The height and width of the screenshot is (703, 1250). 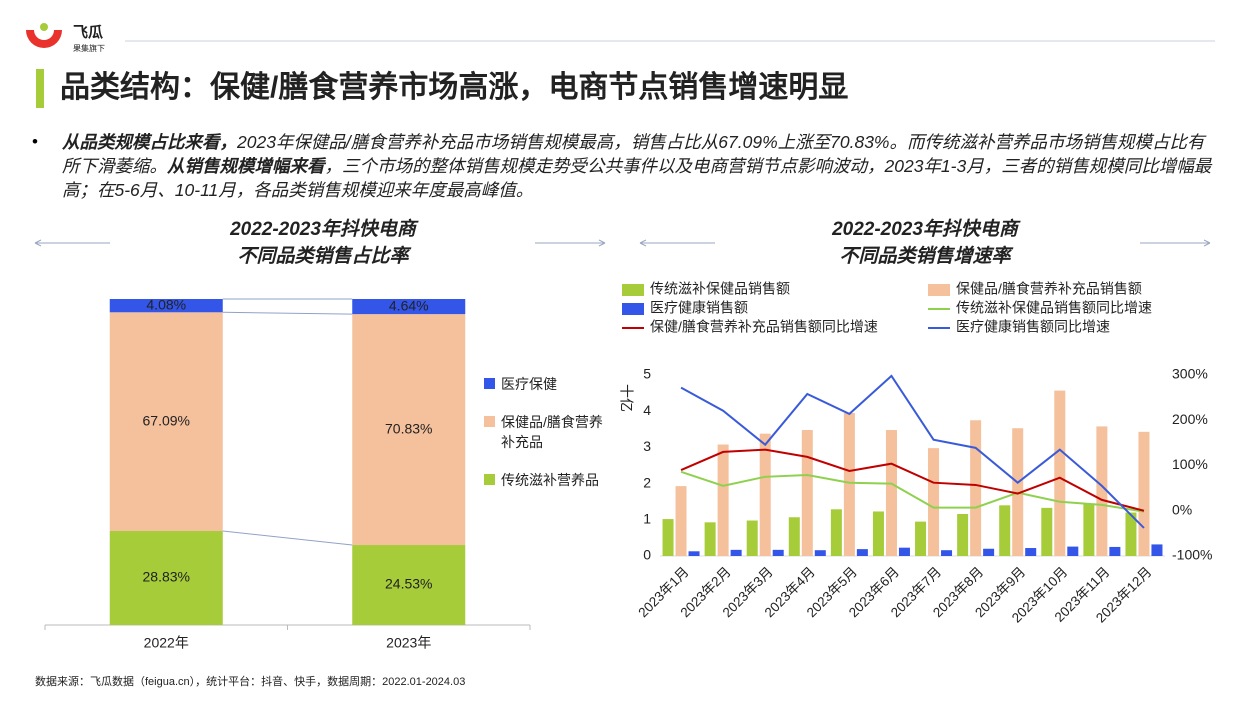 I want to click on logo-dot, so click(x=44, y=27).